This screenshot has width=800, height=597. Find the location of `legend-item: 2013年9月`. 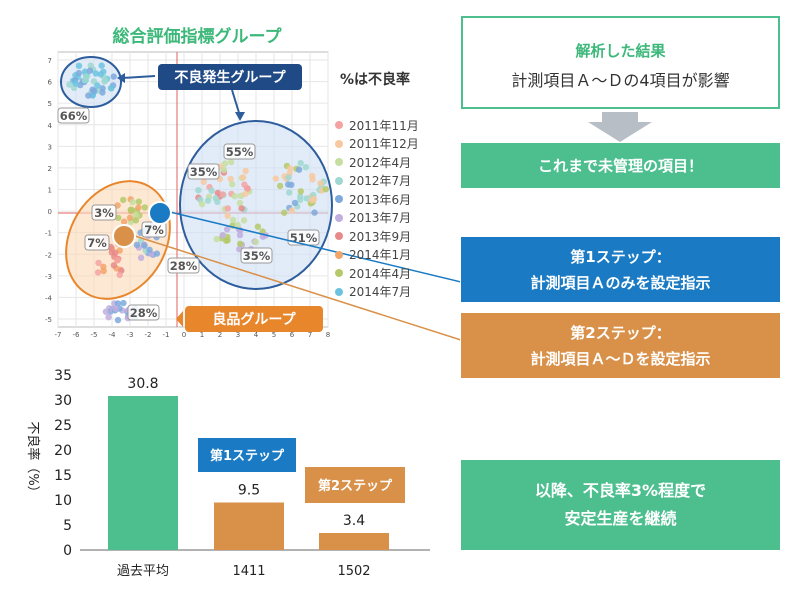

legend-item: 2013年9月 is located at coordinates (377, 236).